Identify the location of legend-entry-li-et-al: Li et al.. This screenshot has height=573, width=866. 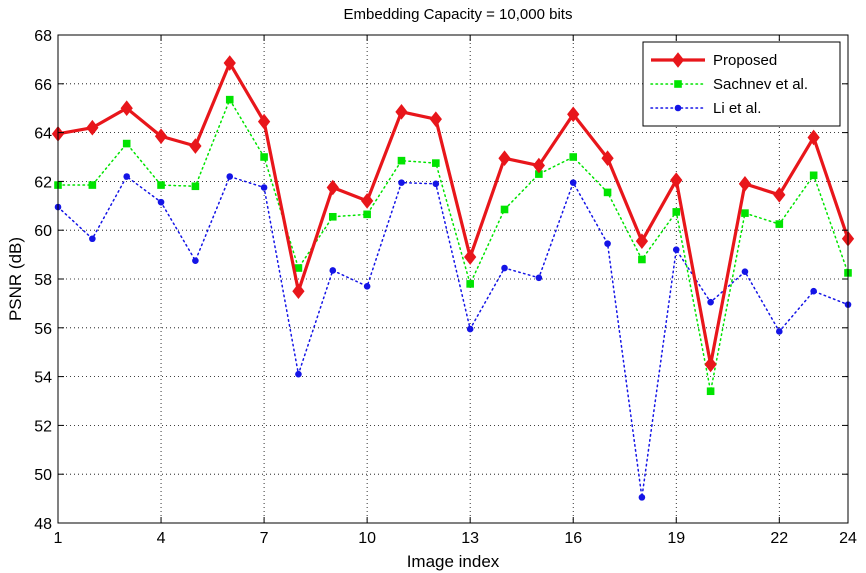
(705, 108).